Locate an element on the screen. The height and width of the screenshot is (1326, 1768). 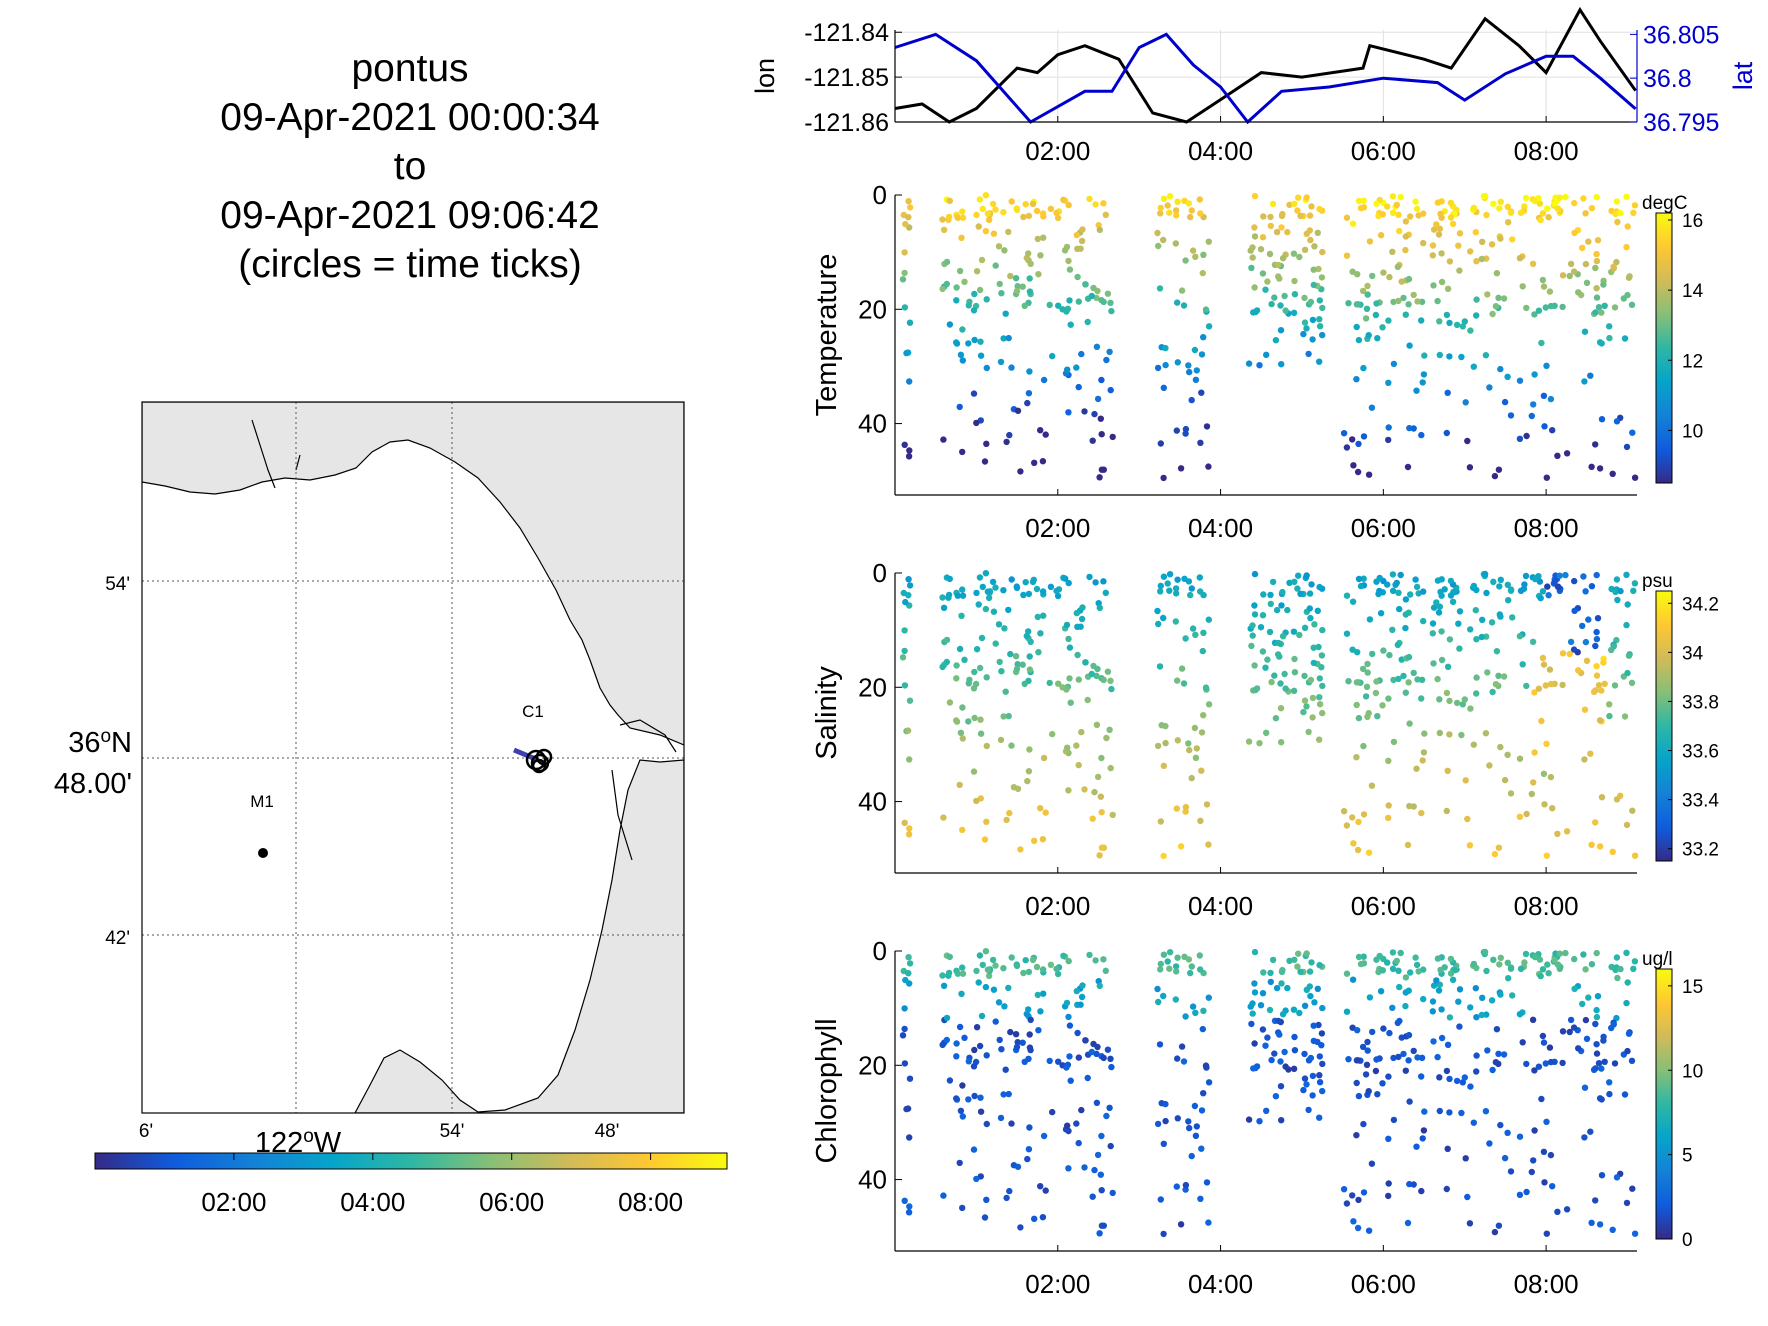
time-colorbar-tick-label: 06:00 is located at coordinates (511, 1202).